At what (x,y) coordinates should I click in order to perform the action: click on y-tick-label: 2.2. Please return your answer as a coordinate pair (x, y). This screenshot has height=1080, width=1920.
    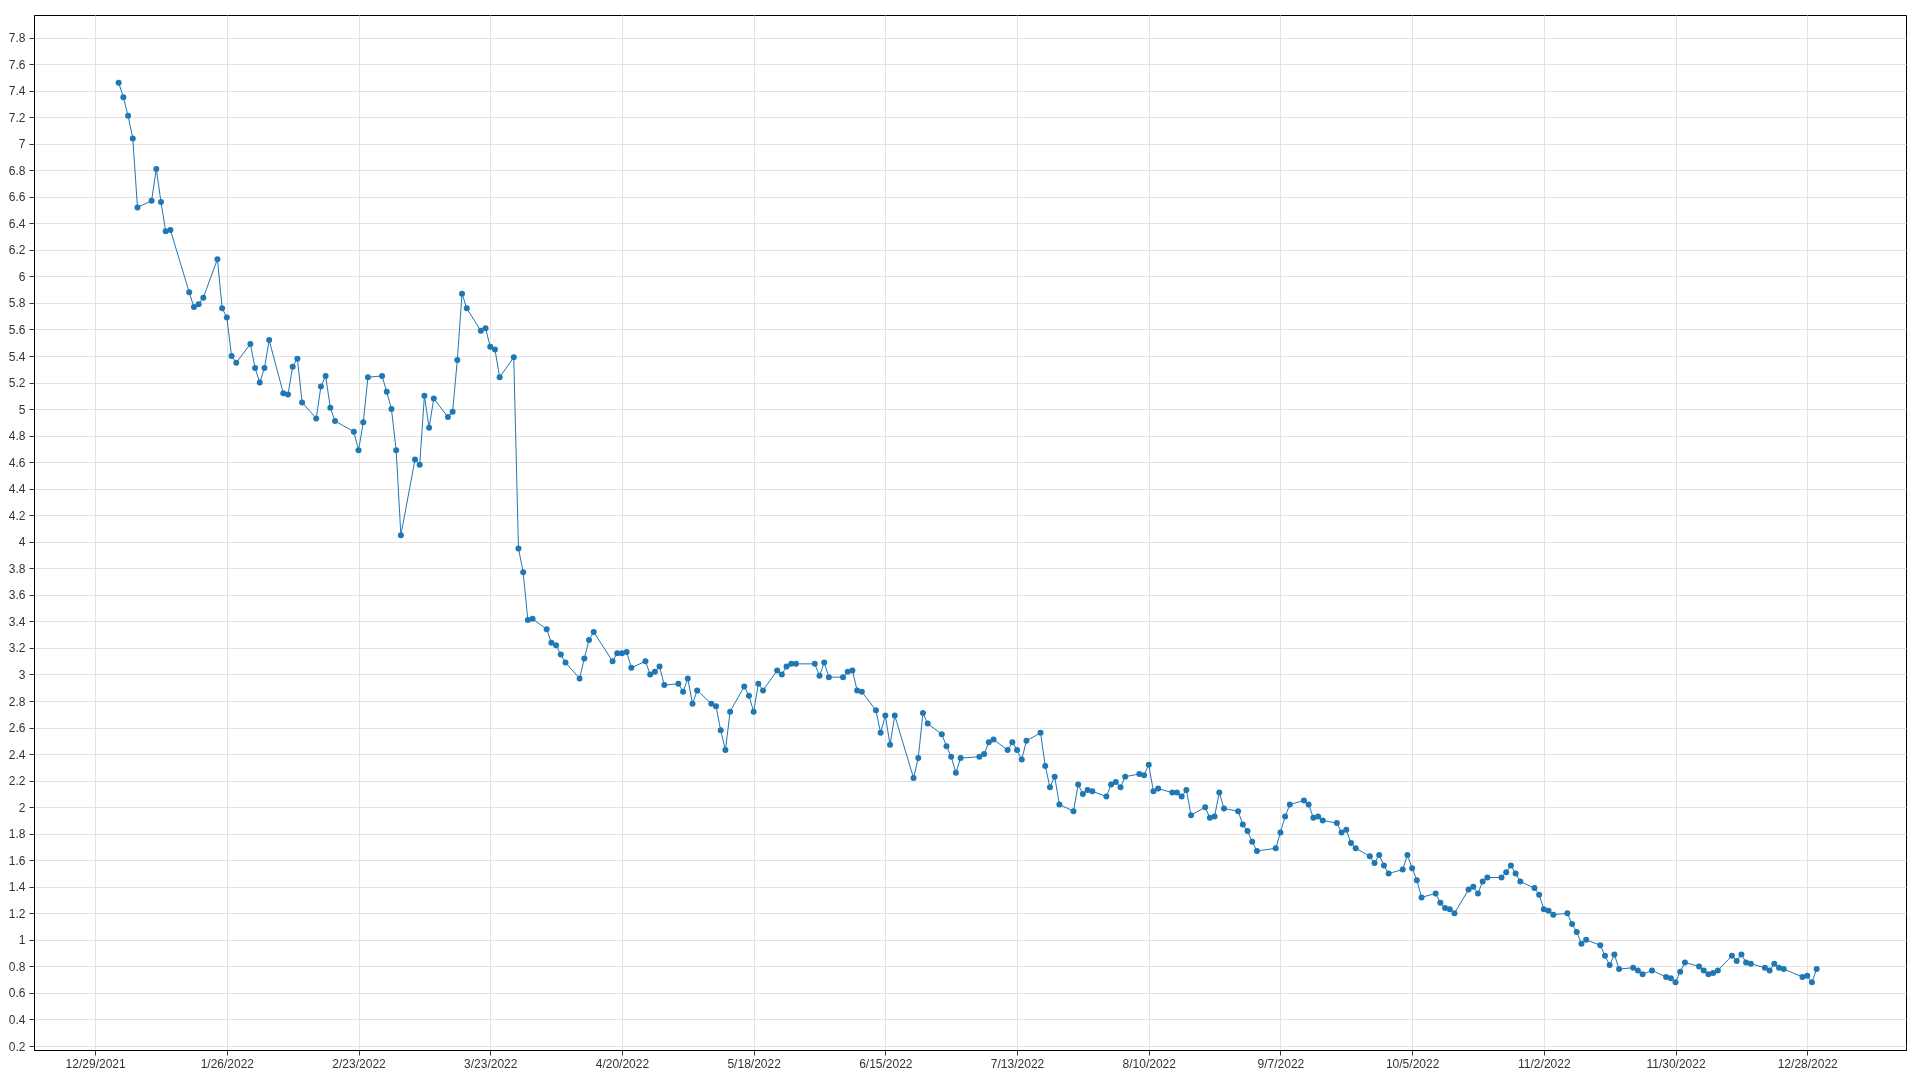
    Looking at the image, I should click on (17, 781).